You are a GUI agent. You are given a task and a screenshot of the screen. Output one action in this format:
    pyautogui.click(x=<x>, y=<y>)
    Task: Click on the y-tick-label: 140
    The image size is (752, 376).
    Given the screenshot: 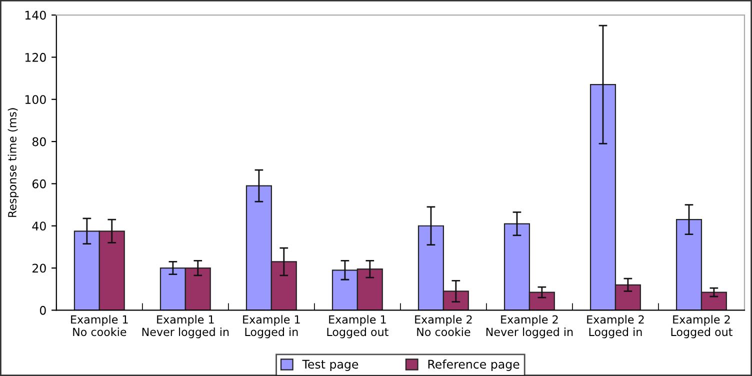 What is the action you would take?
    pyautogui.click(x=35, y=15)
    